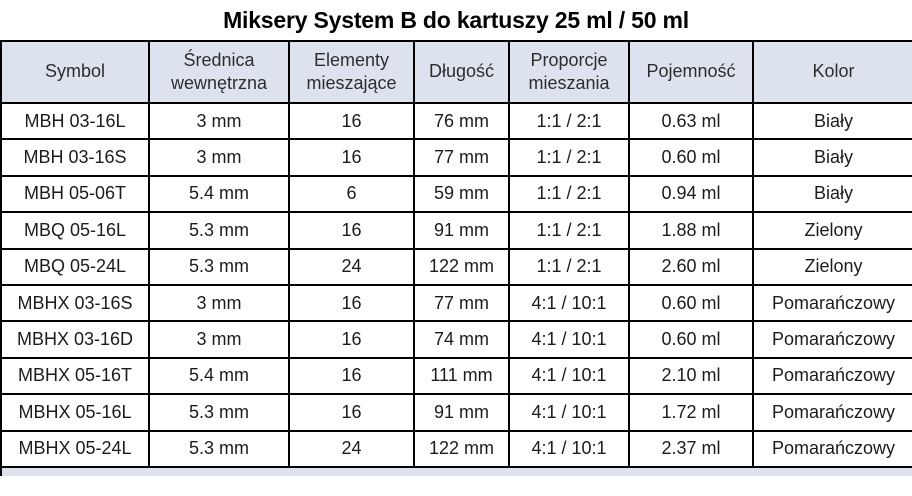  I want to click on cell: 1.72 ml, so click(691, 412).